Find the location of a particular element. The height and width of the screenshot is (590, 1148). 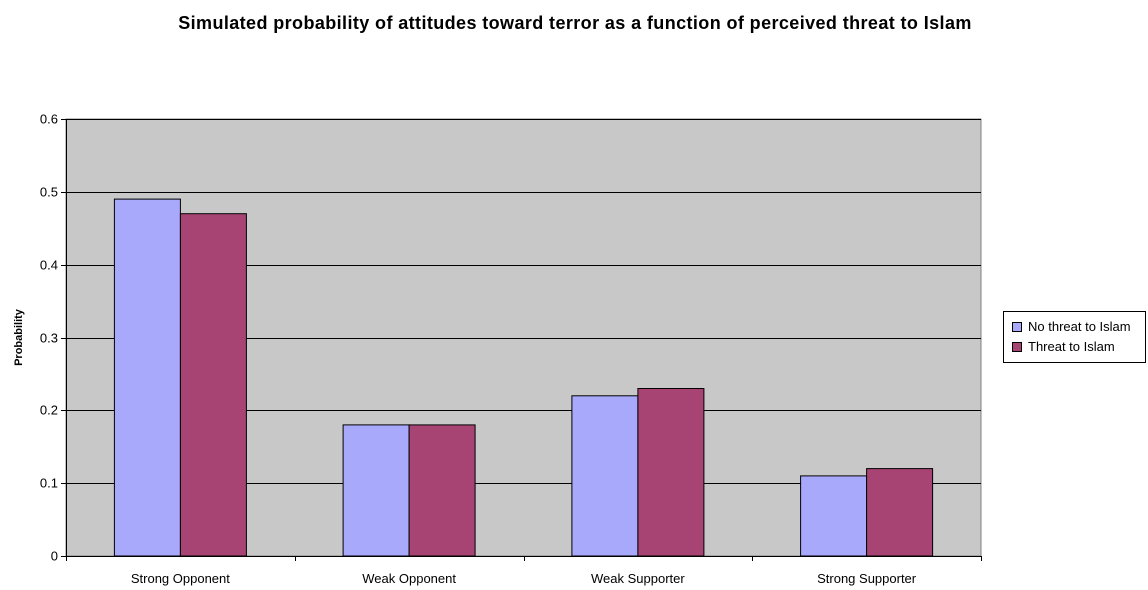

legend-item-threat: Threat to Islam is located at coordinates (1063, 347).